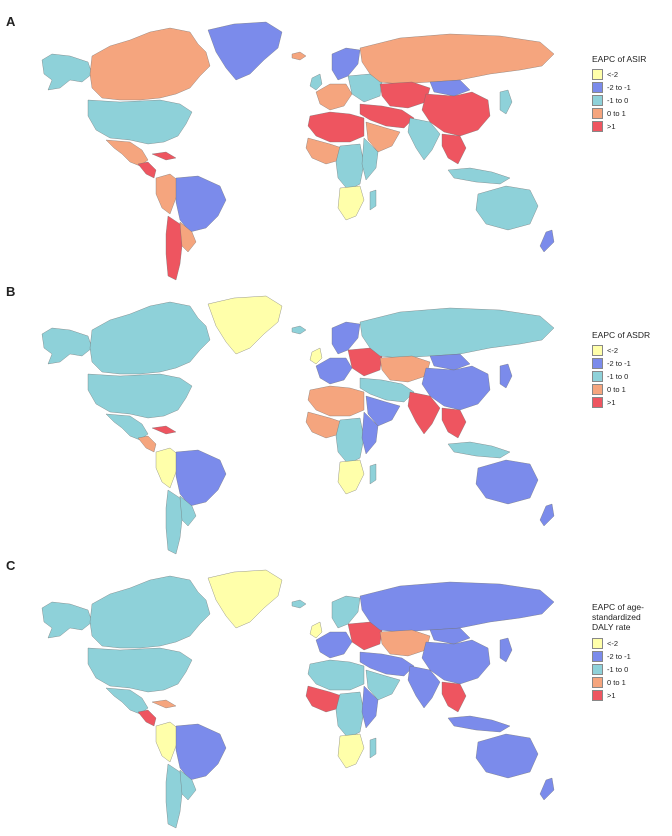  I want to click on legend: EAPC of ASDR <-2 -2 to -1 -1 to 0 0 to 1 >1, so click(632, 369).